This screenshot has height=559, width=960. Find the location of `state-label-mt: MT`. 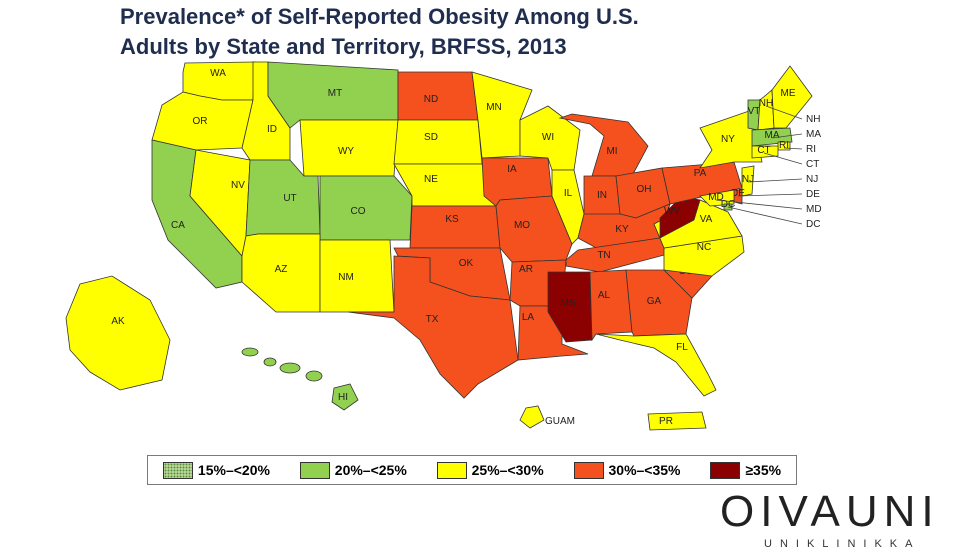

state-label-mt: MT is located at coordinates (335, 93).